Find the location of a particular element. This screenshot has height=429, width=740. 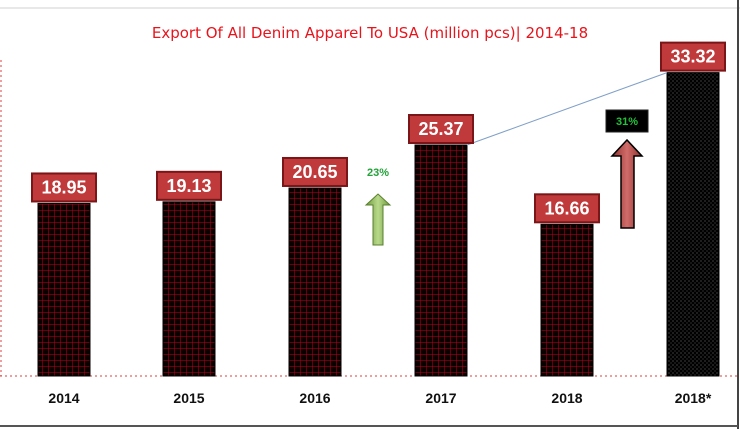

value-label-2018: 16.66 is located at coordinates (566, 208).